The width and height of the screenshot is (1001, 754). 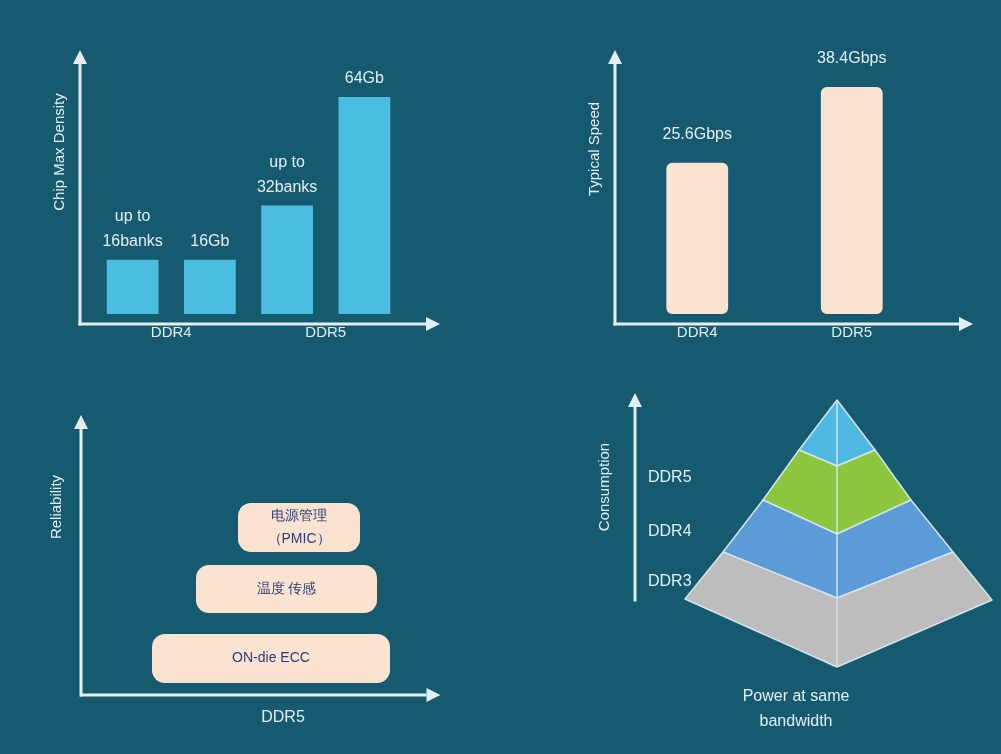 What do you see at coordinates (697, 134) in the screenshot?
I see `data-label: 25.6Gbps` at bounding box center [697, 134].